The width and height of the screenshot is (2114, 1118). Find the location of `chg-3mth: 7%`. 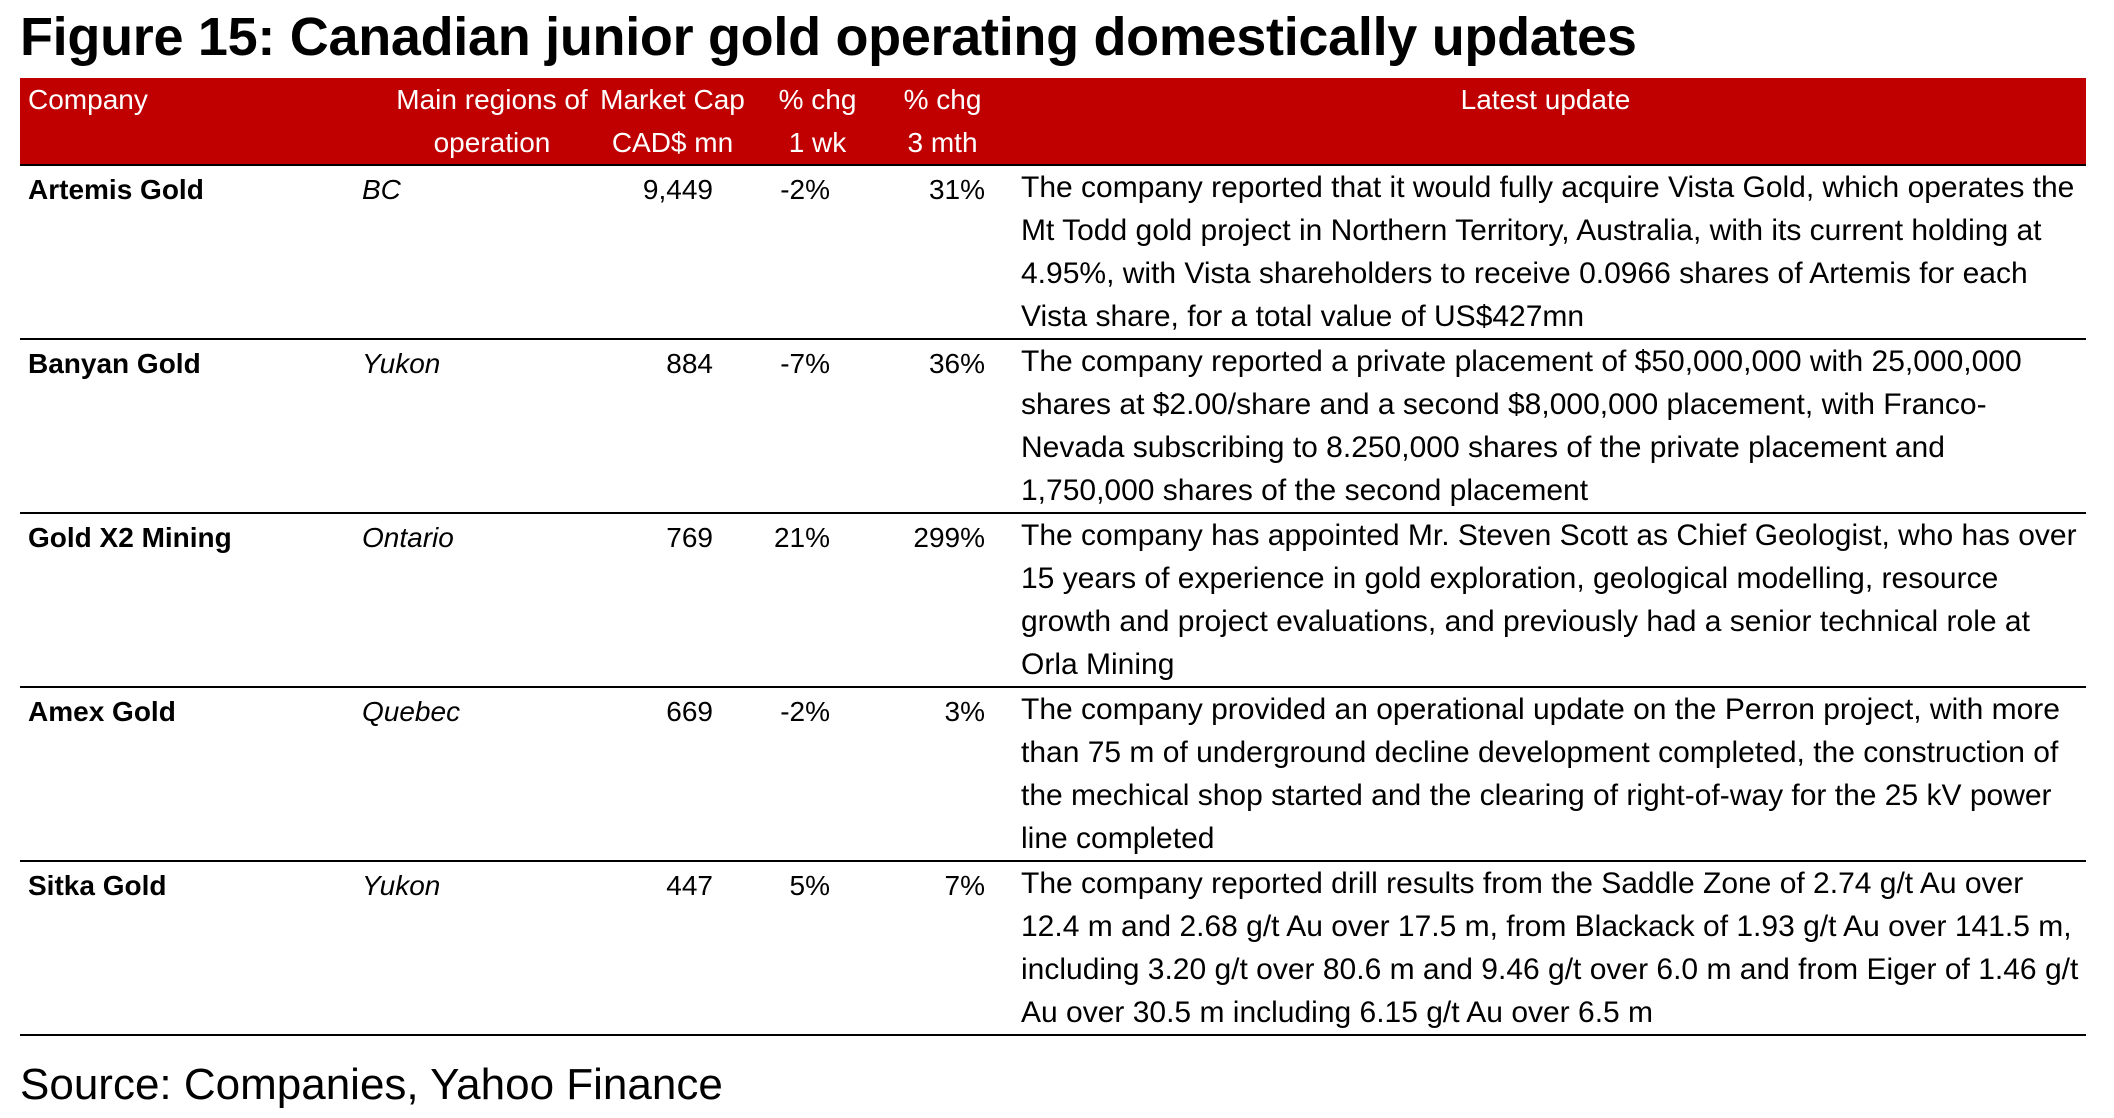

chg-3mth: 7% is located at coordinates (964, 885).